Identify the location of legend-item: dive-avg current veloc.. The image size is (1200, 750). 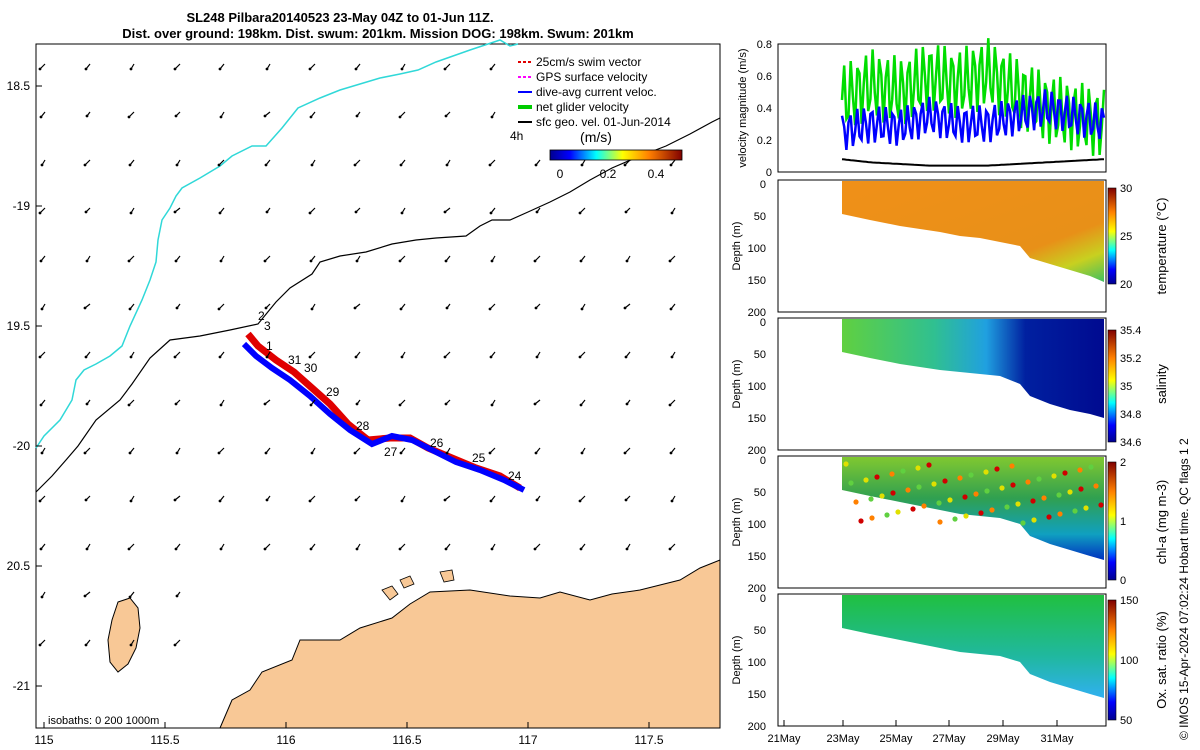
(587, 92).